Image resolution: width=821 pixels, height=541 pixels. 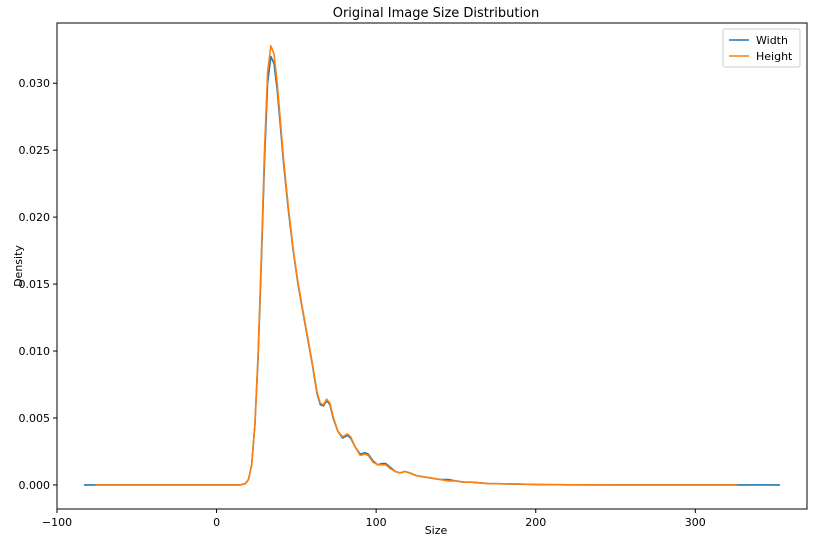 What do you see at coordinates (35, 150) in the screenshot?
I see `y-tick-label: 0.025` at bounding box center [35, 150].